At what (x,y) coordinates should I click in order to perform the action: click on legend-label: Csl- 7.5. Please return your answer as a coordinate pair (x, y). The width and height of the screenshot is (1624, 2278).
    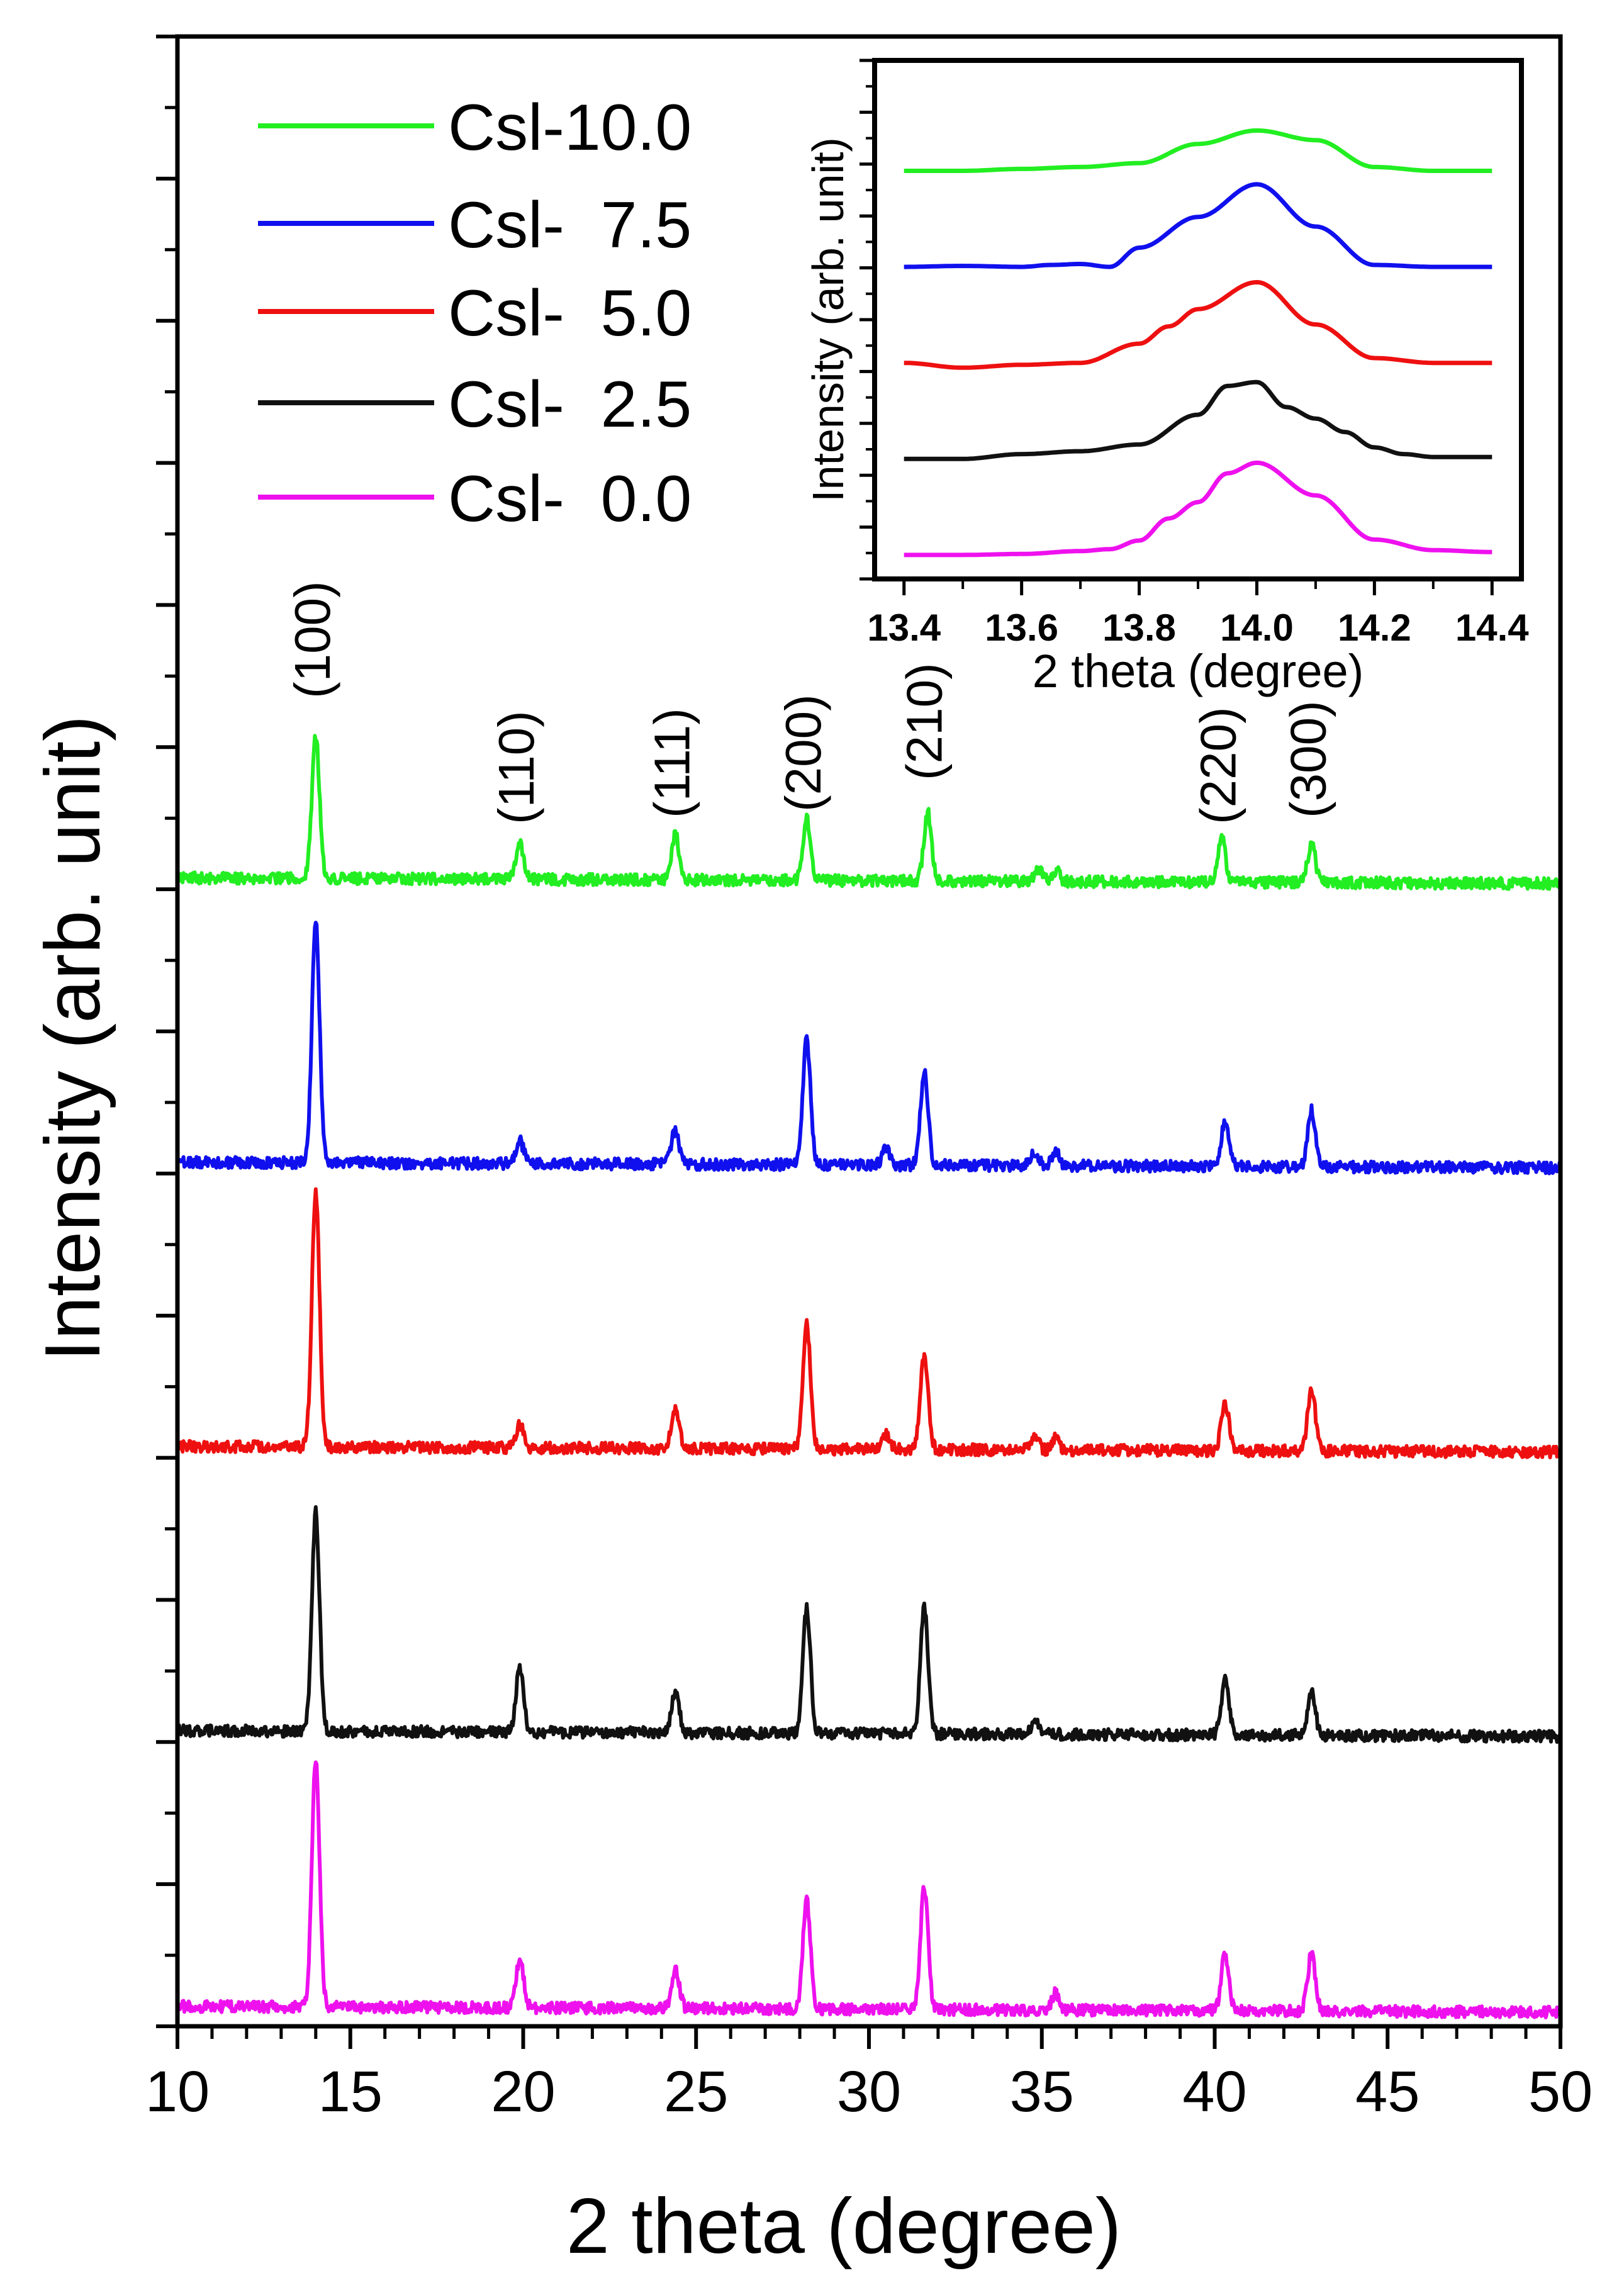
    Looking at the image, I should click on (570, 226).